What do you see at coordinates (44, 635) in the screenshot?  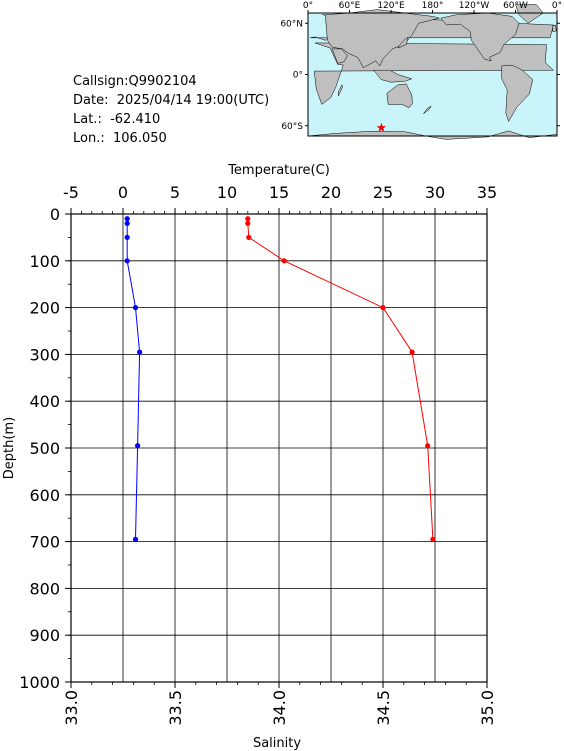 I see `depth-tick-label: 900` at bounding box center [44, 635].